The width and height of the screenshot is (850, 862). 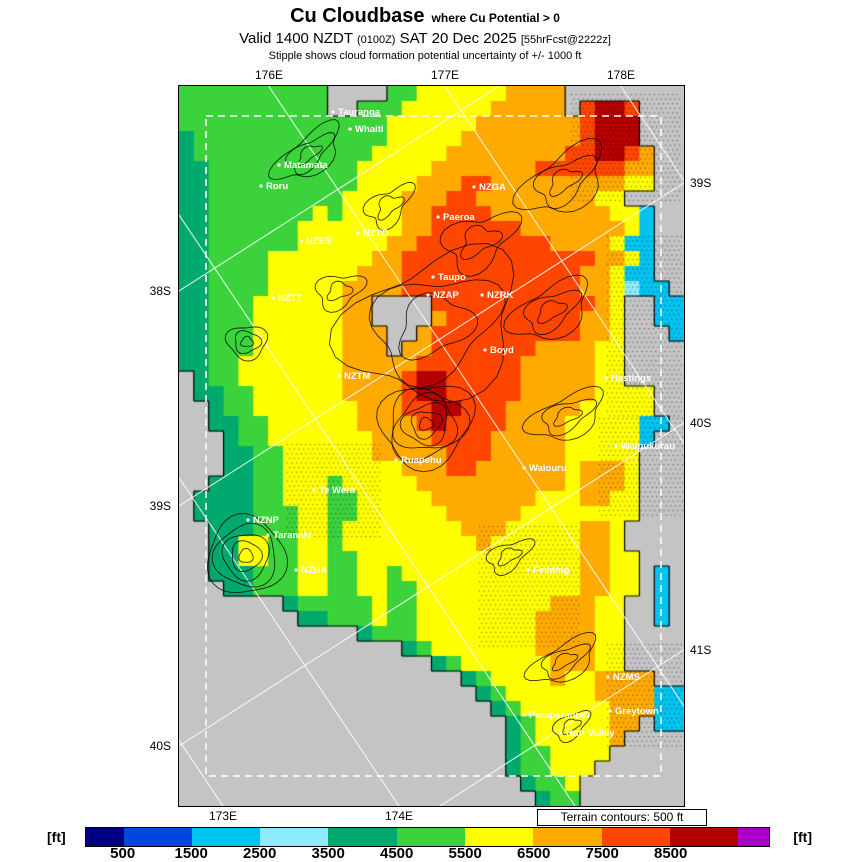 What do you see at coordinates (359, 112) in the screenshot?
I see `station-label: Tauranga` at bounding box center [359, 112].